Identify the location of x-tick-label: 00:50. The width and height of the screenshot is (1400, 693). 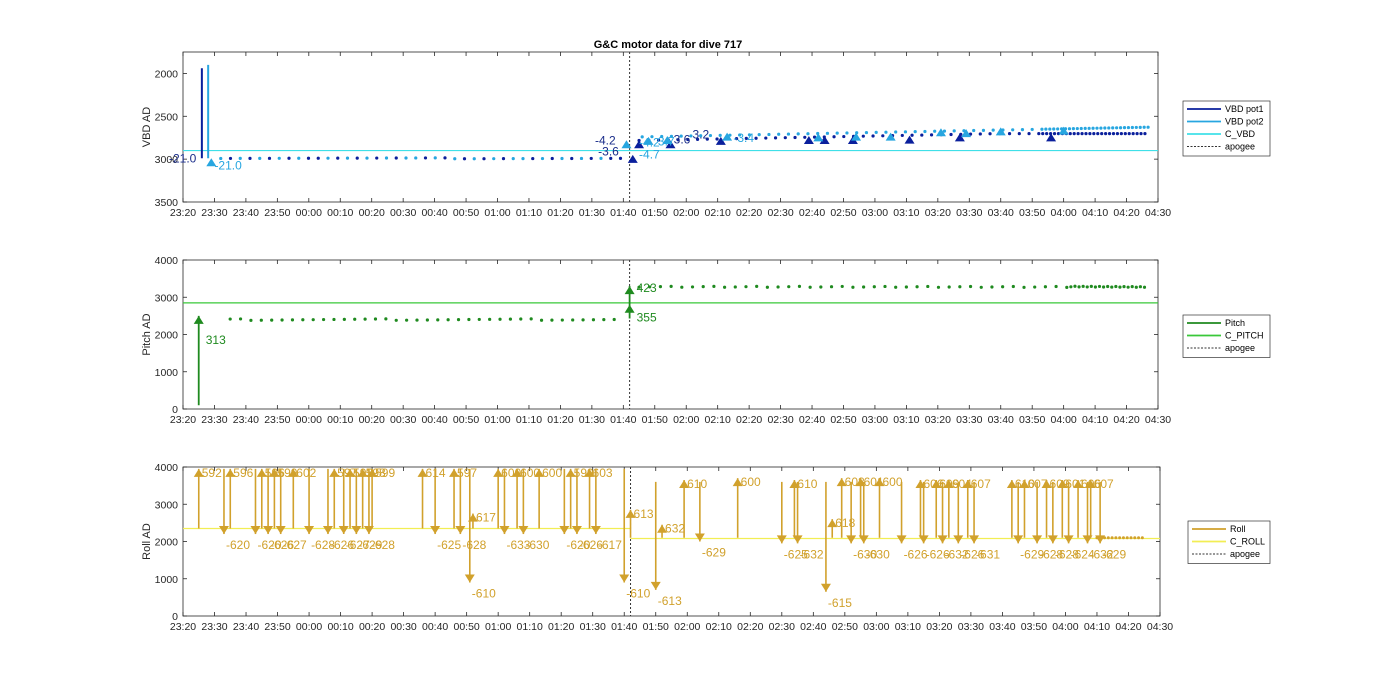
(466, 420).